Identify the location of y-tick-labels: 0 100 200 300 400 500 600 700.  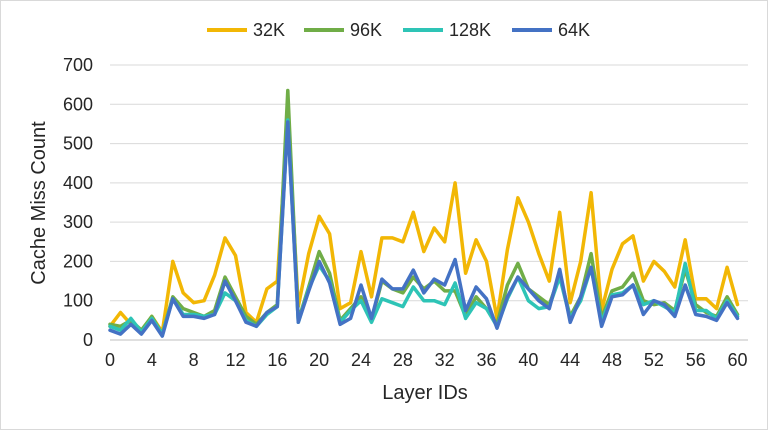
(78, 202).